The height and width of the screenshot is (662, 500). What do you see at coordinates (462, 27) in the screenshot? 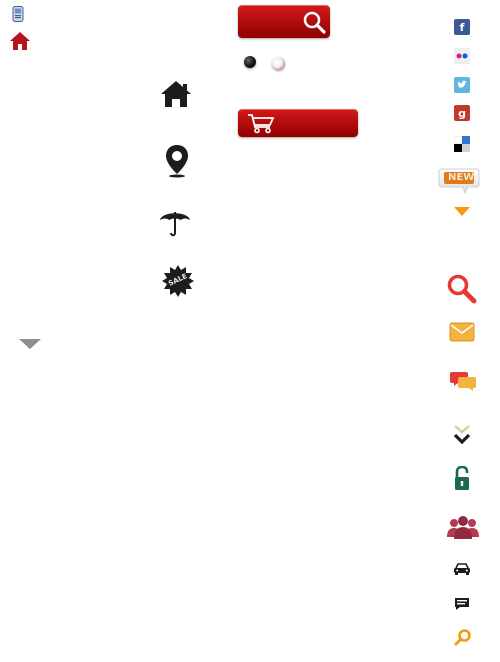
I see `facebook-icon: f` at bounding box center [462, 27].